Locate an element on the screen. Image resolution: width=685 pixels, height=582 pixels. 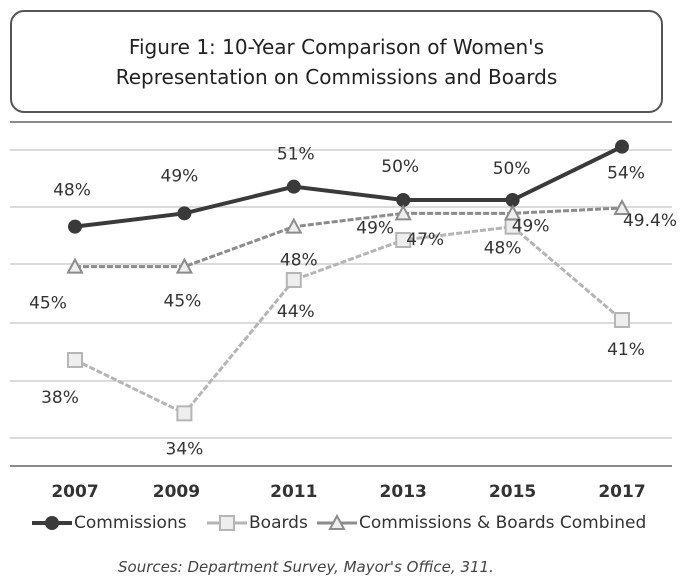
x-tick-label: 2015 is located at coordinates (512, 492).